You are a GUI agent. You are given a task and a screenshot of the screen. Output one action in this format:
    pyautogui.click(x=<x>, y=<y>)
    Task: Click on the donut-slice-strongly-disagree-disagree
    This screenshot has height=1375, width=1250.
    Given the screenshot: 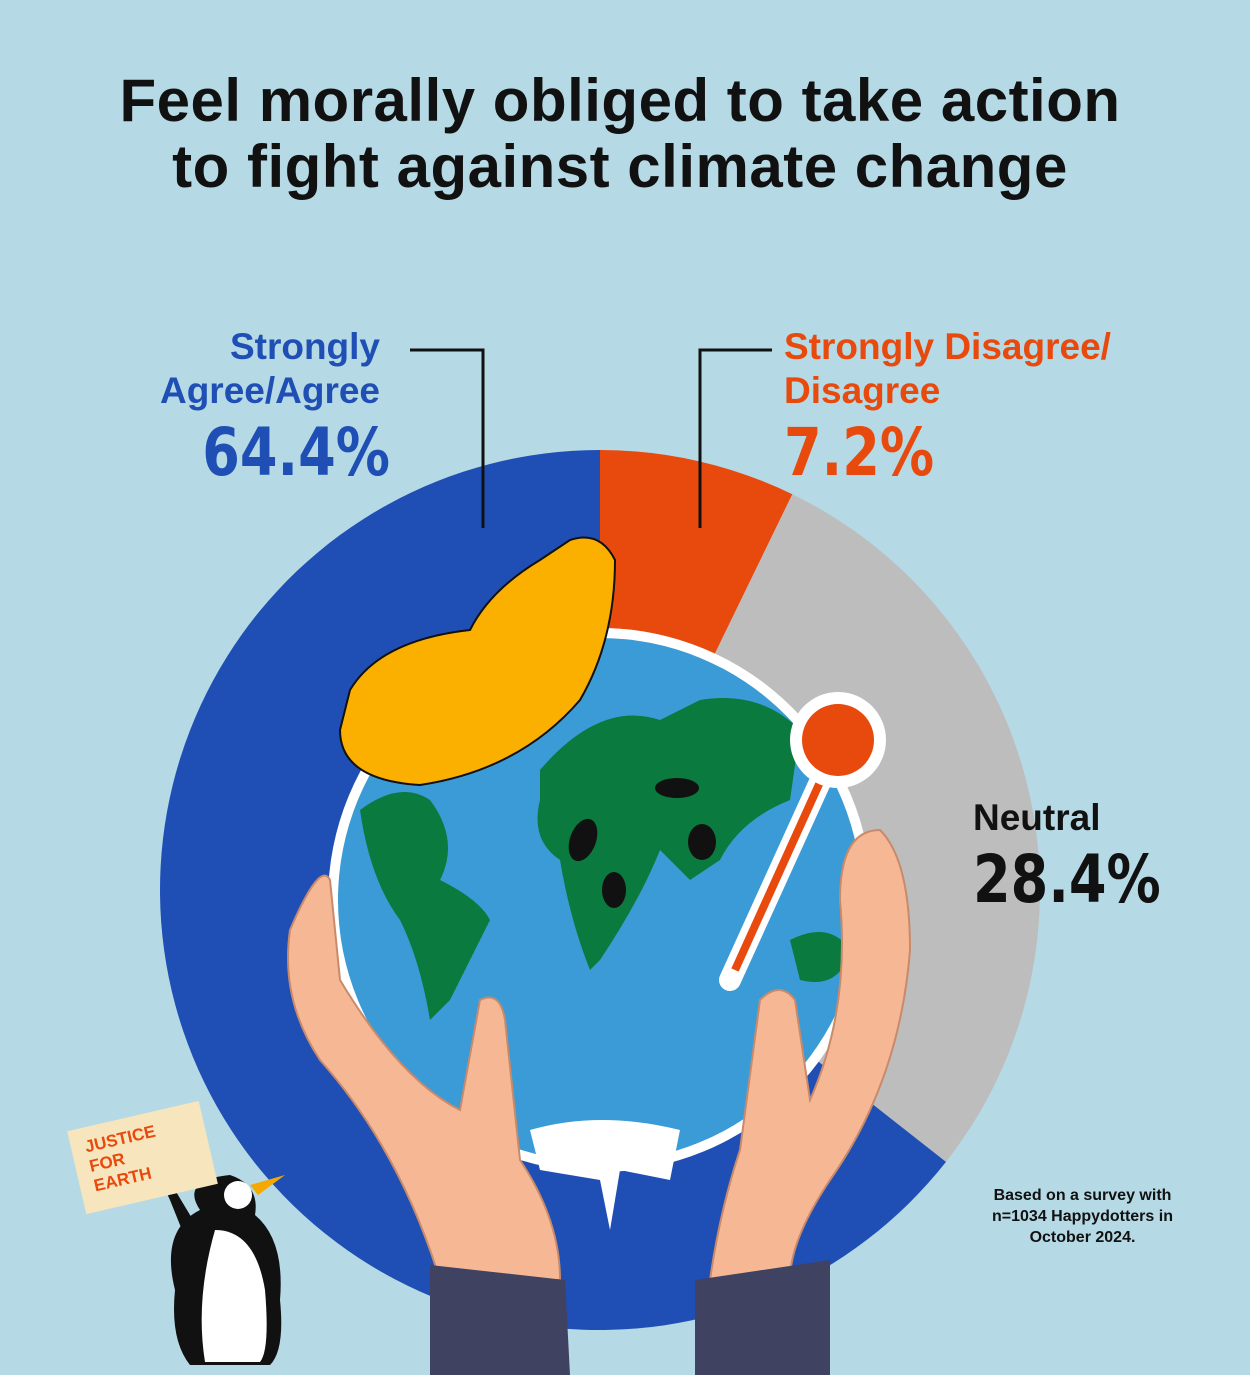 What is the action you would take?
    pyautogui.click(x=696, y=552)
    